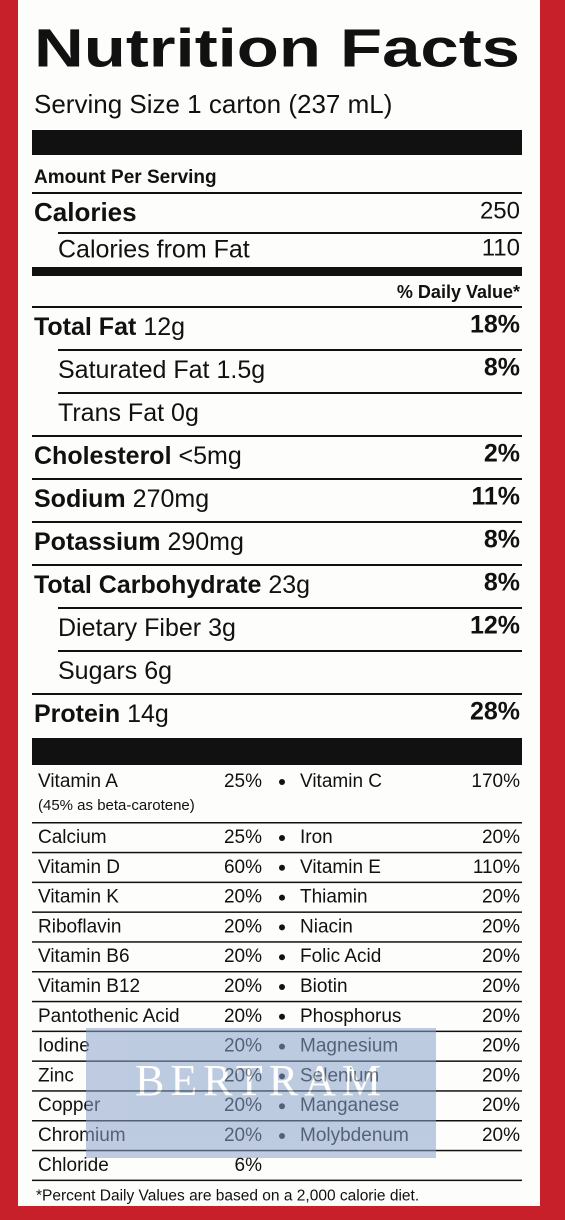  Describe the element at coordinates (210, 456) in the screenshot. I see `nutrient-amount: <5mg` at that location.